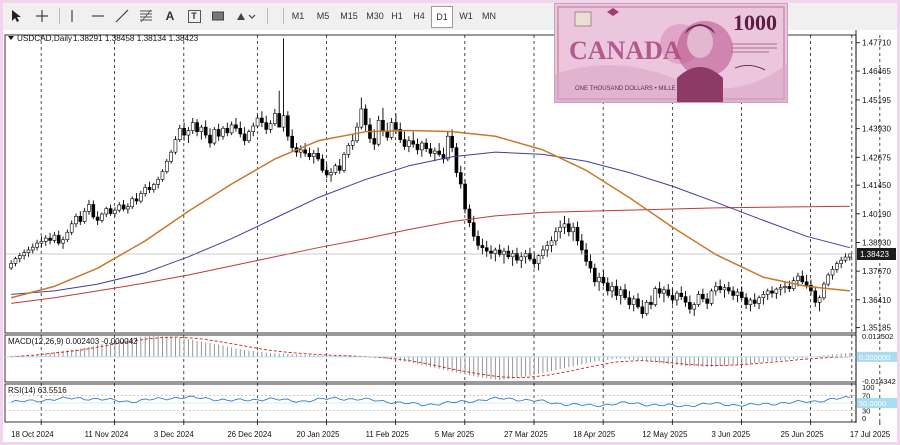 This screenshot has width=900, height=445. Describe the element at coordinates (876, 71) in the screenshot. I see `price-tick-label: 1.46465` at that location.